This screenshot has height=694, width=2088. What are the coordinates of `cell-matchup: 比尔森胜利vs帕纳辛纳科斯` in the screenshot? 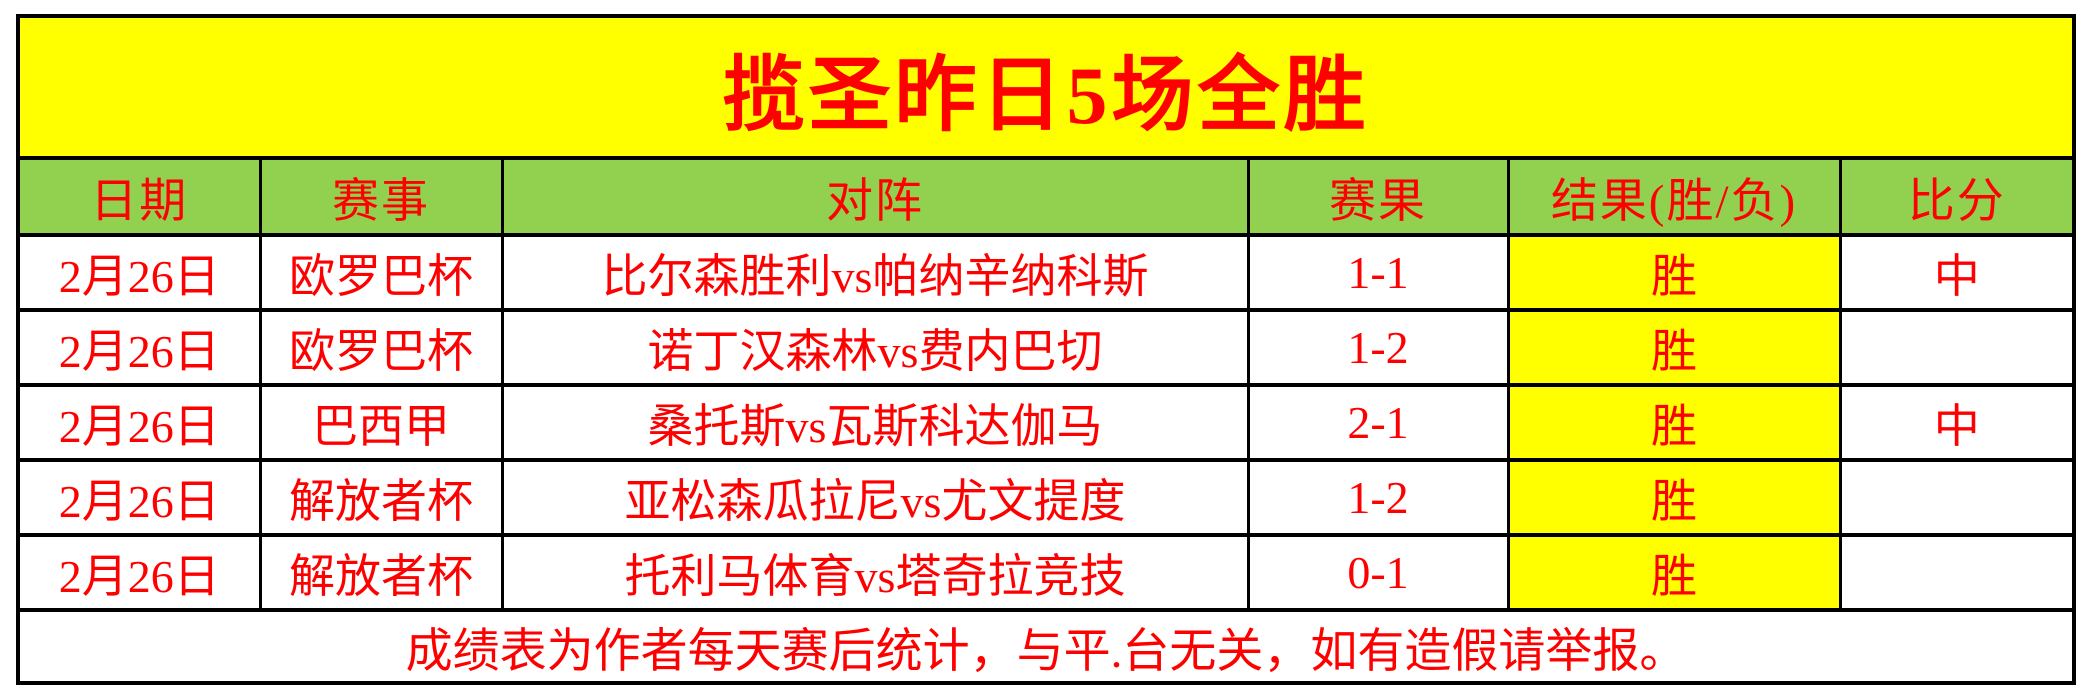 It's located at (875, 272).